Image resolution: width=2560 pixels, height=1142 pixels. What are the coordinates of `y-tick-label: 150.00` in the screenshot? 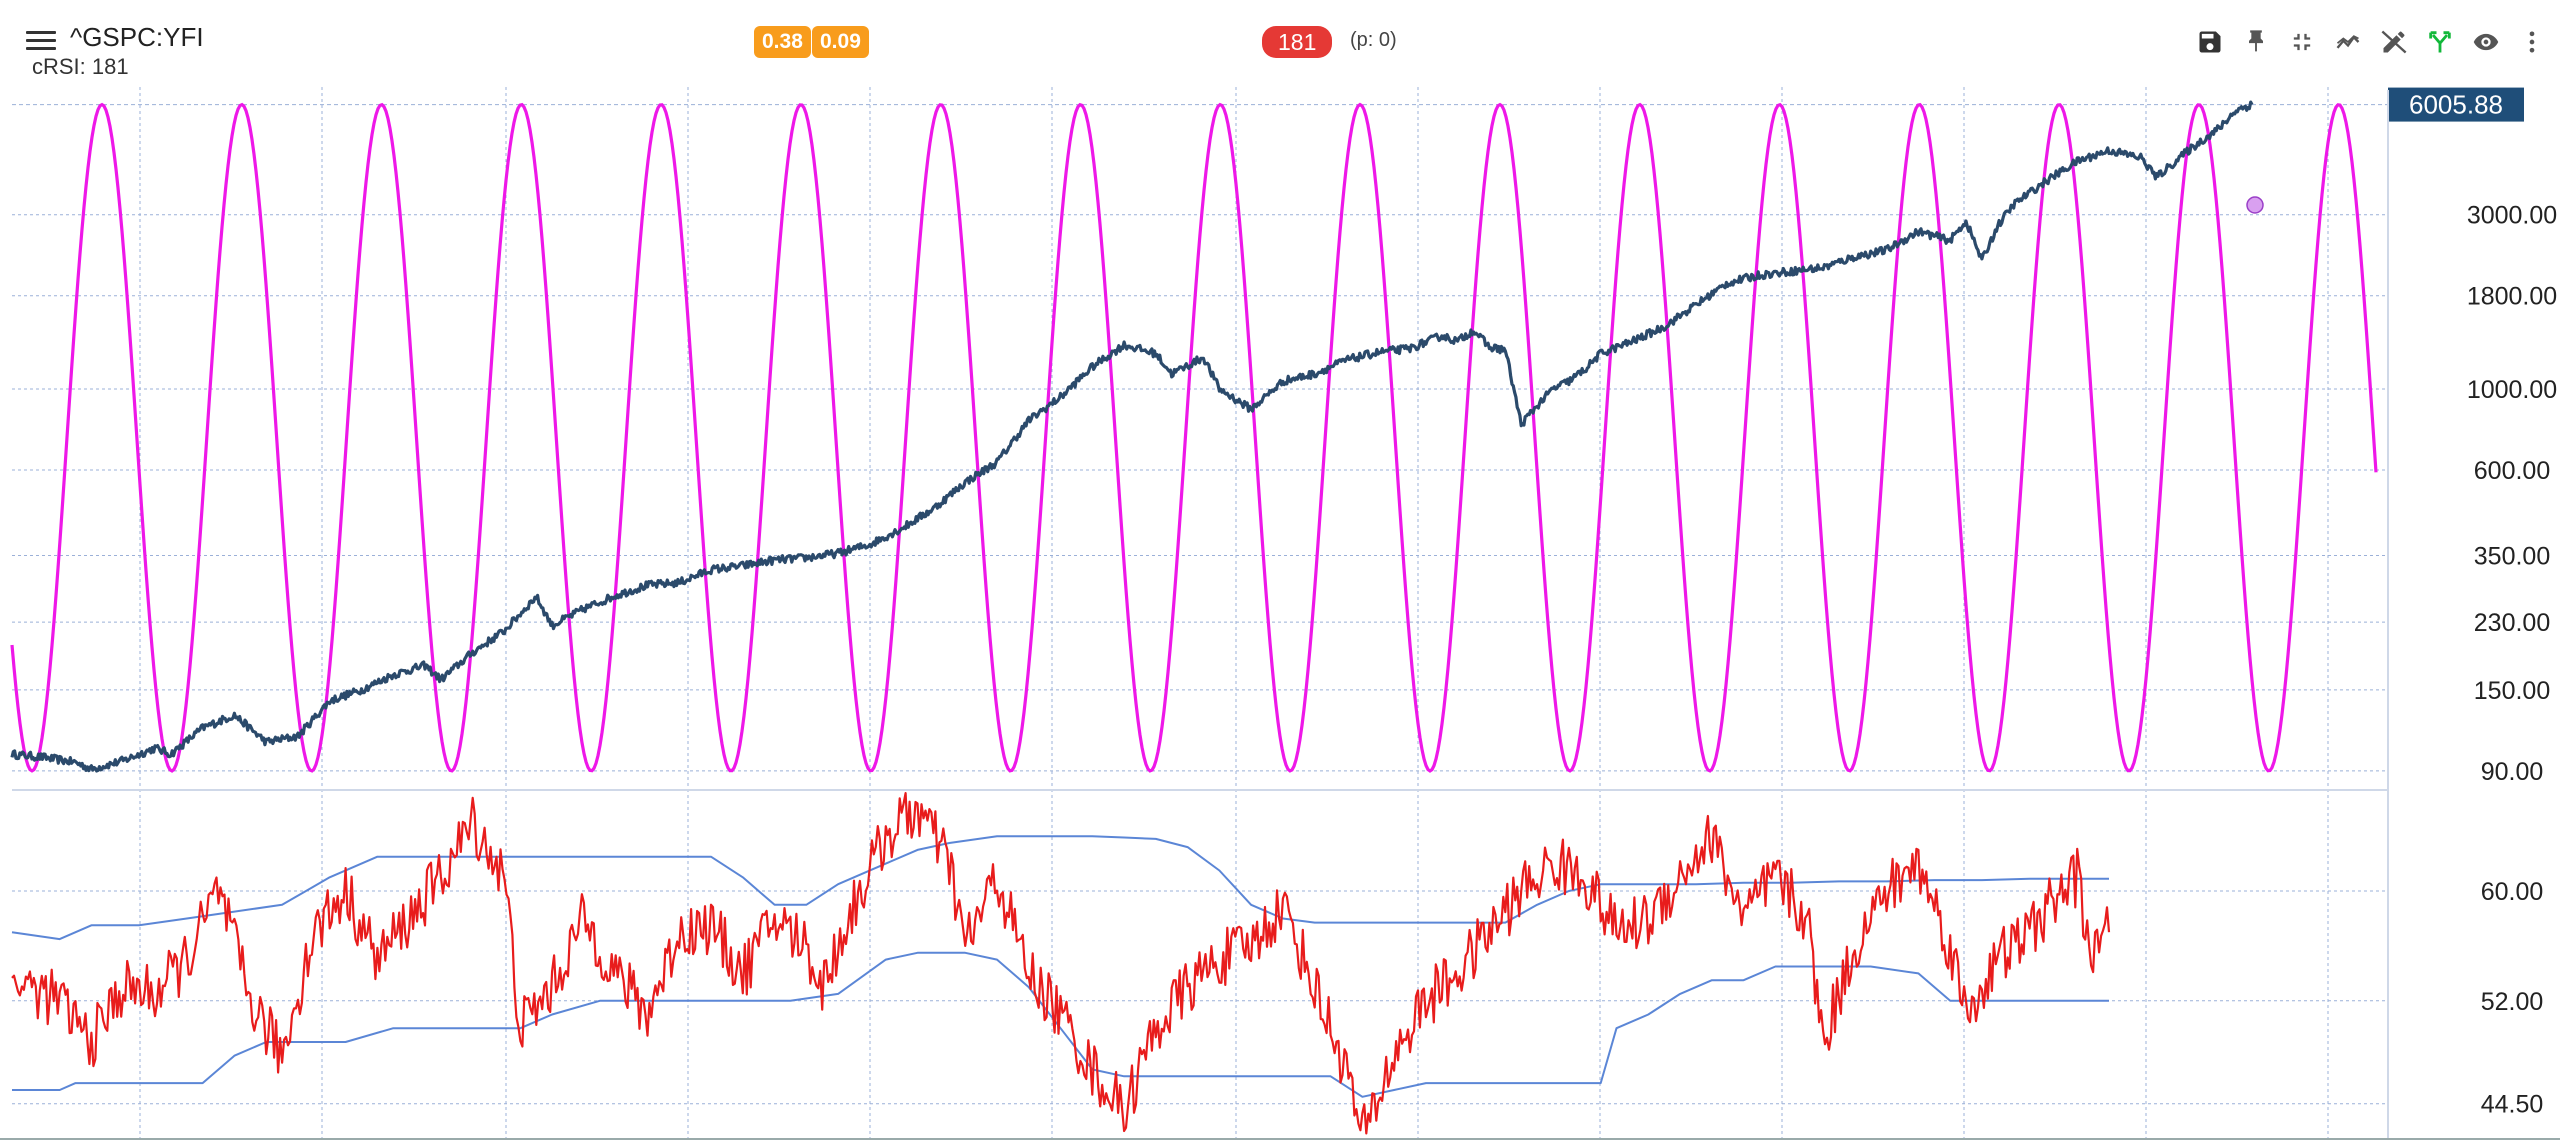 It's located at (2512, 691).